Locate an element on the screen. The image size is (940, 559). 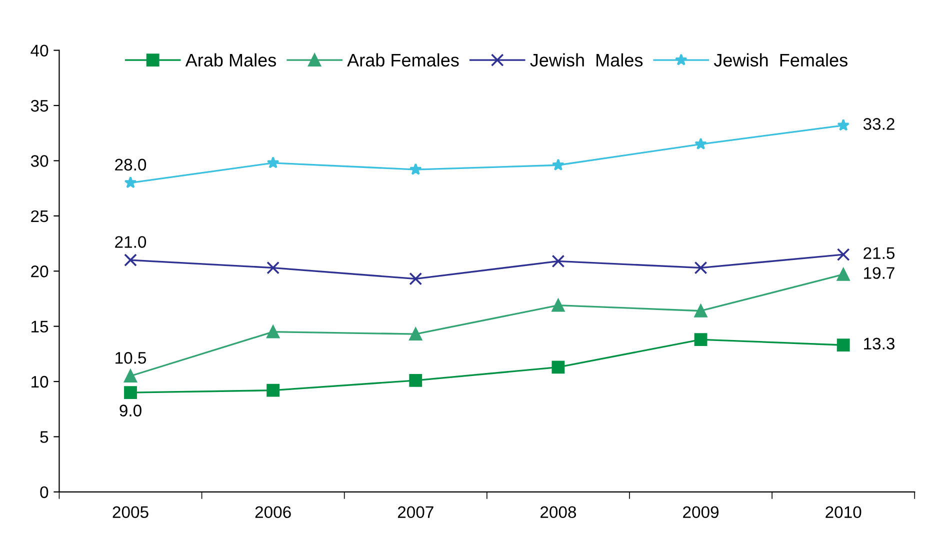
y-tick-label: 40 is located at coordinates (39, 50).